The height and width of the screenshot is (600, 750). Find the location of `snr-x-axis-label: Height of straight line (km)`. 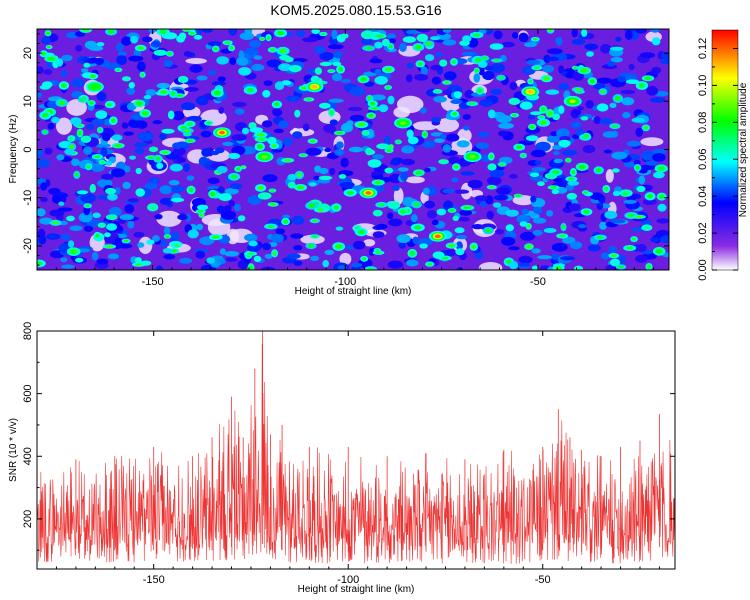

snr-x-axis-label: Height of straight line (km) is located at coordinates (356, 589).